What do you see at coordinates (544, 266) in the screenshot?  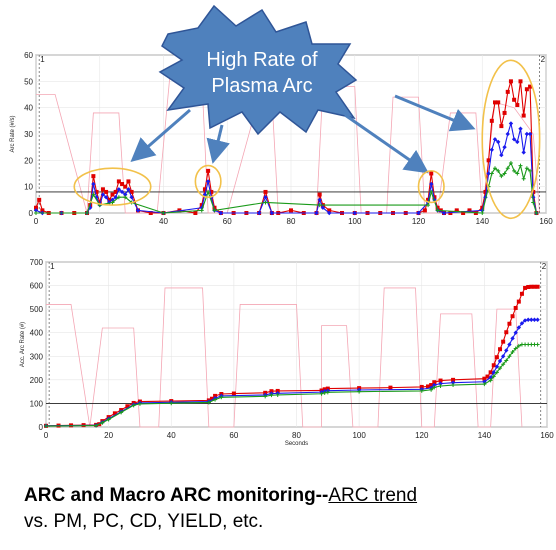 I see `marker-label: 2` at bounding box center [544, 266].